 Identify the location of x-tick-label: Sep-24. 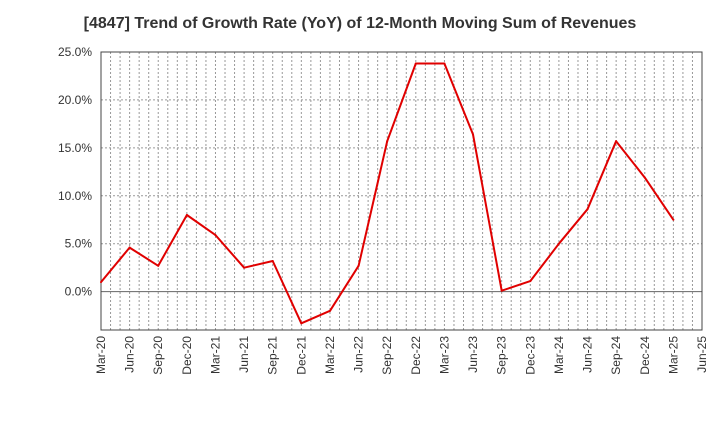
(616, 355).